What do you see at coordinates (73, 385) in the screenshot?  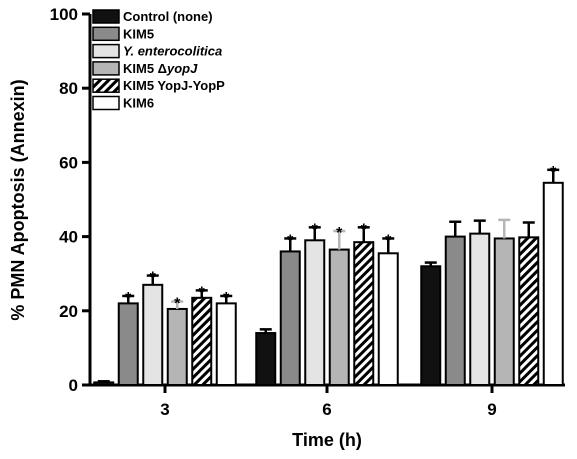 I see `y-tick-label: 0` at bounding box center [73, 385].